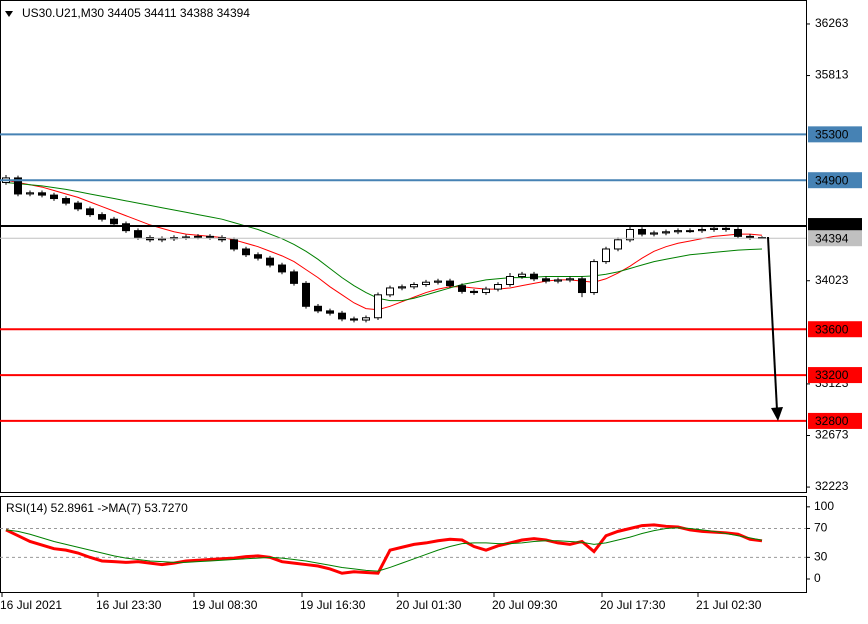 This screenshot has height=624, width=868. What do you see at coordinates (821, 528) in the screenshot?
I see `y-tick-label: 70` at bounding box center [821, 528].